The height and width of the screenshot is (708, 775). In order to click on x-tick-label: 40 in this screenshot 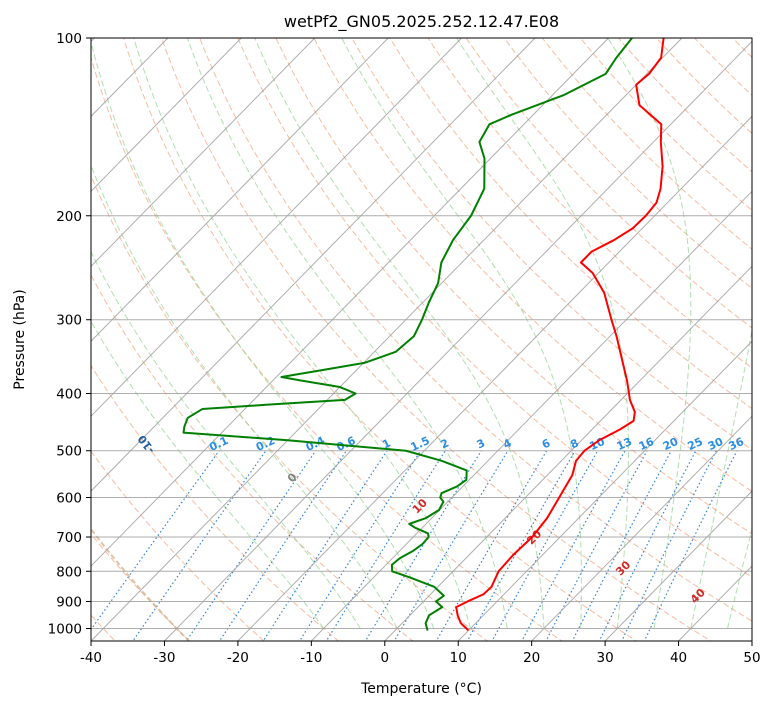, I will do `click(678, 658)`.